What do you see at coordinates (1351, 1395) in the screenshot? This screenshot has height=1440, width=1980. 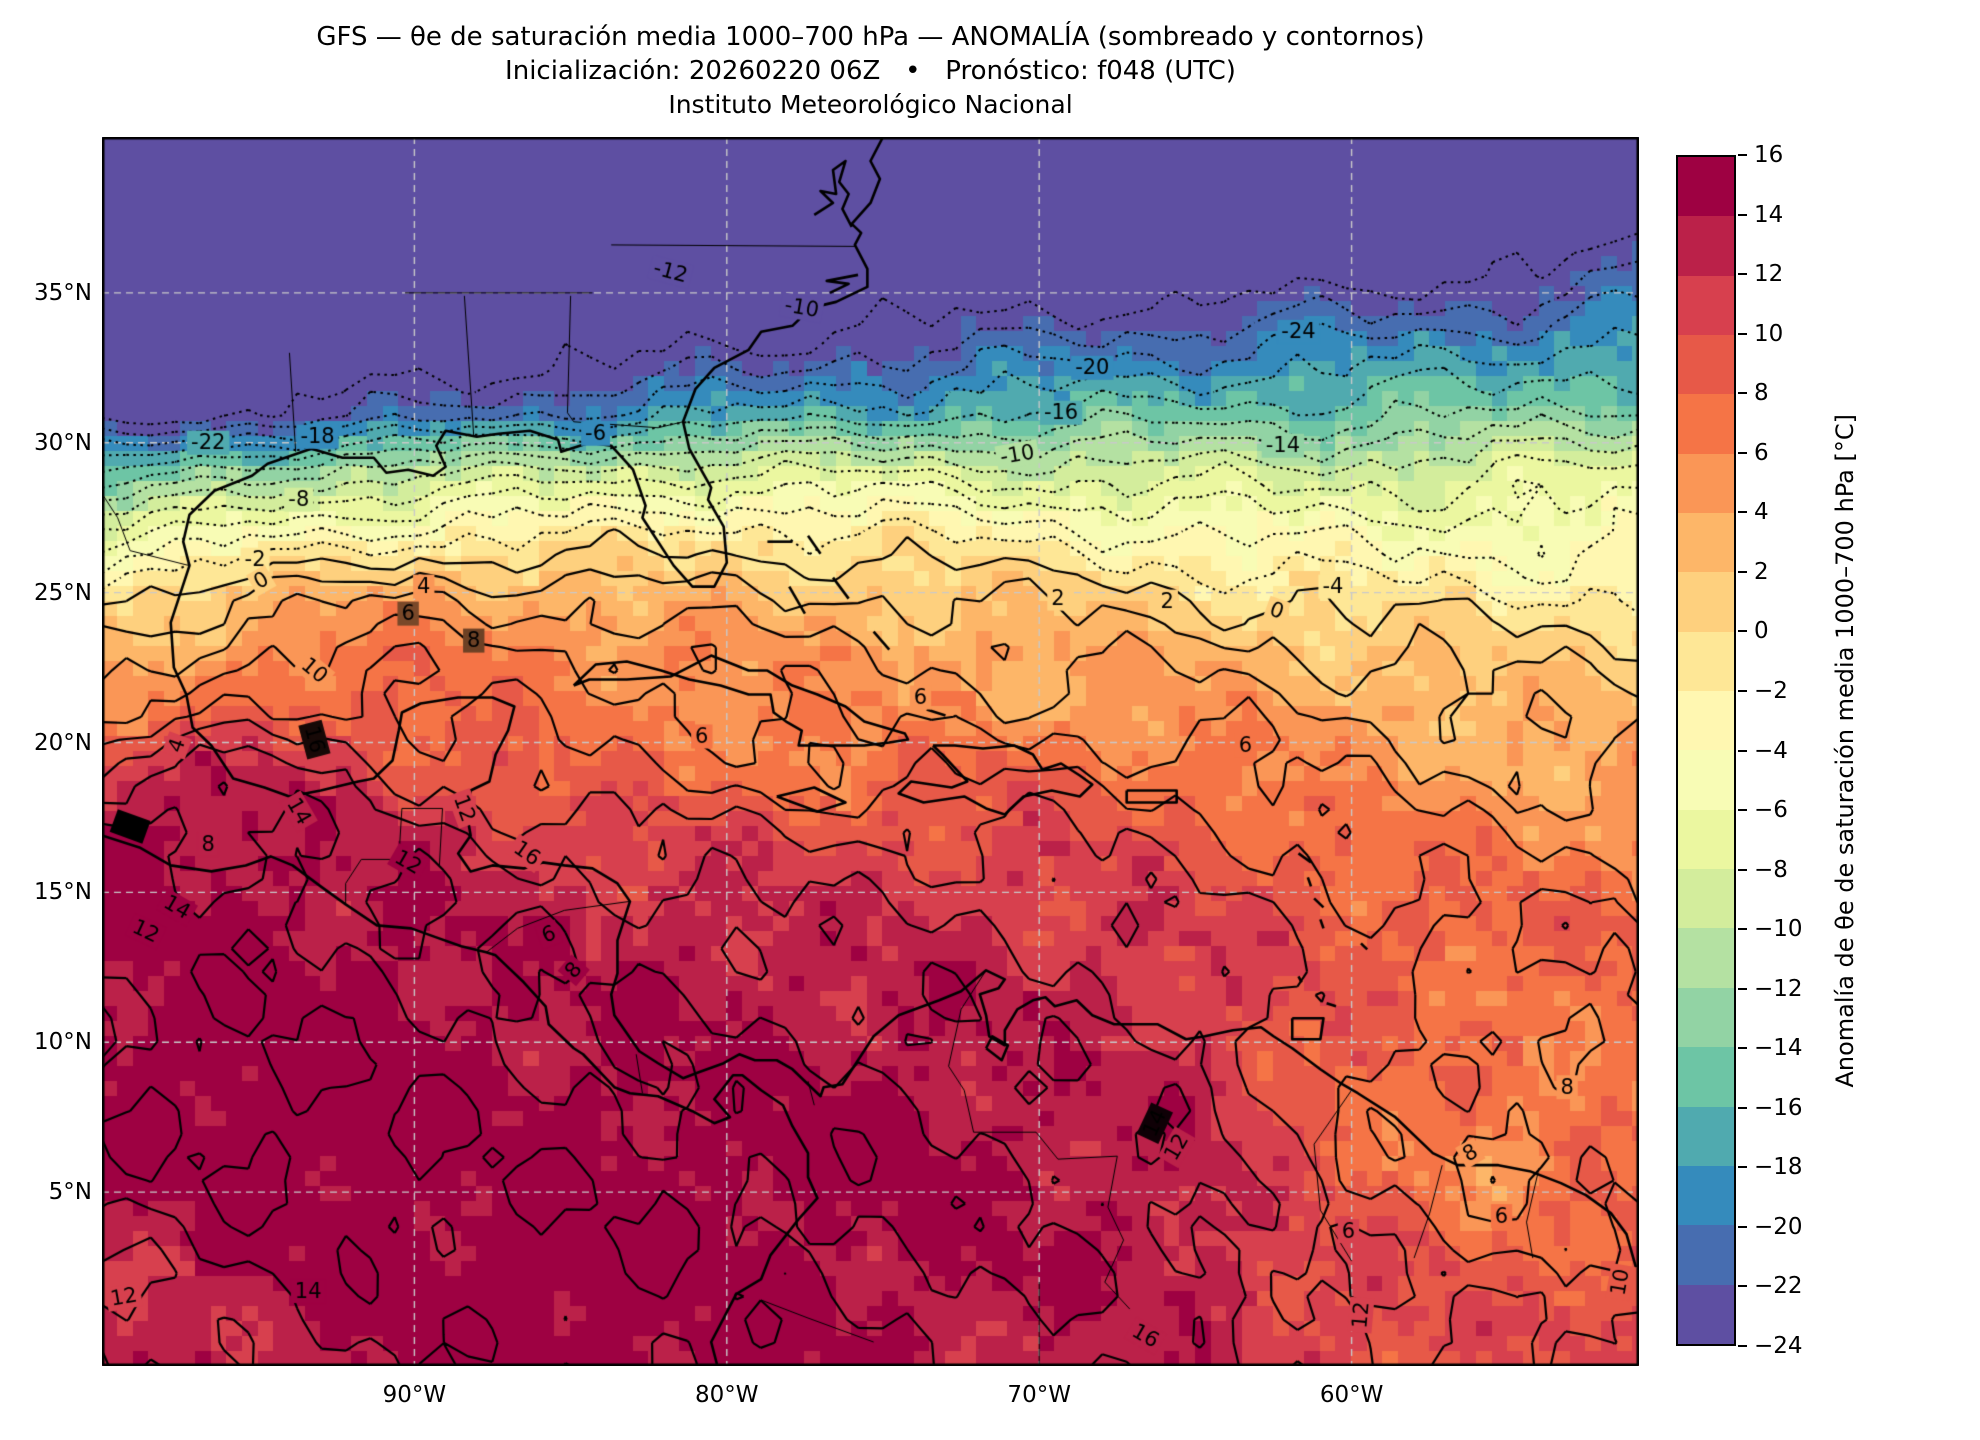 I see `lon-tick-label: 60°W` at bounding box center [1351, 1395].